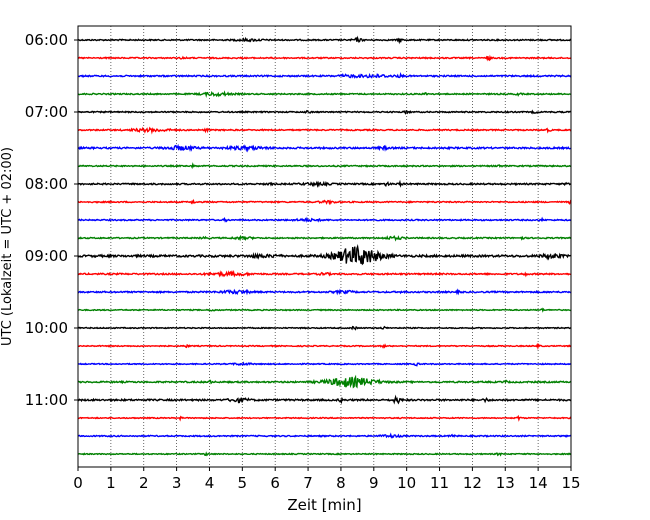 Image resolution: width=650 pixels, height=520 pixels. I want to click on y-axis-label: UTC (Lokalzeit = UTC + 02:00), so click(7, 246).